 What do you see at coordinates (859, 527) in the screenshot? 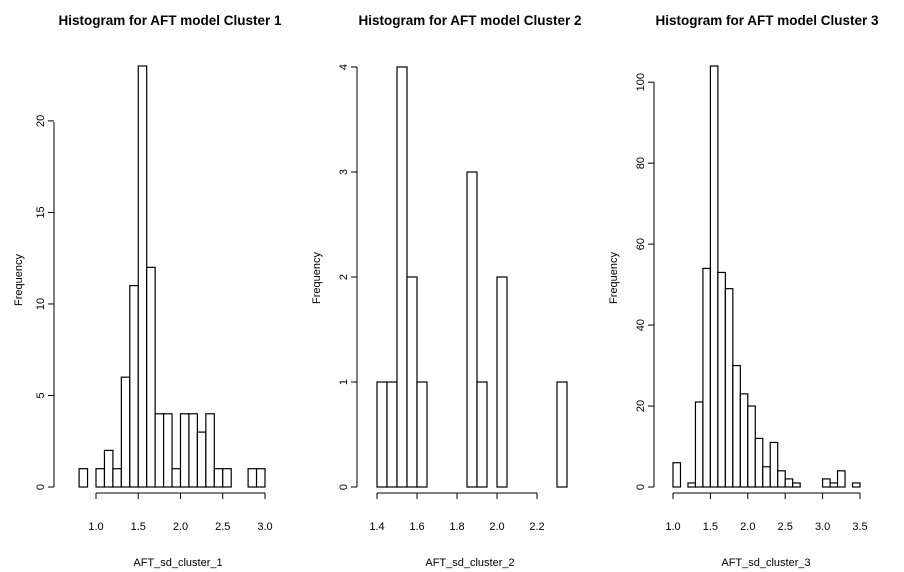
I see `x-tick-label: 3.5` at bounding box center [859, 527].